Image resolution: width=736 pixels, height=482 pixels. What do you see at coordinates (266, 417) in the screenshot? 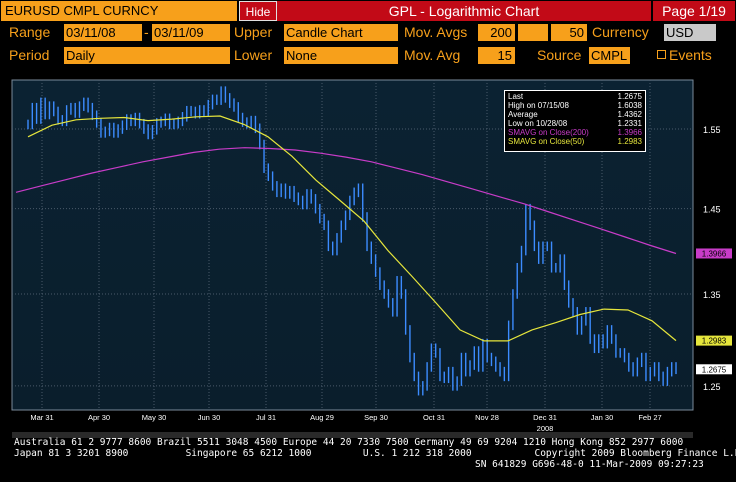
I see `x-tick-label-4: Jul 31` at bounding box center [266, 417].